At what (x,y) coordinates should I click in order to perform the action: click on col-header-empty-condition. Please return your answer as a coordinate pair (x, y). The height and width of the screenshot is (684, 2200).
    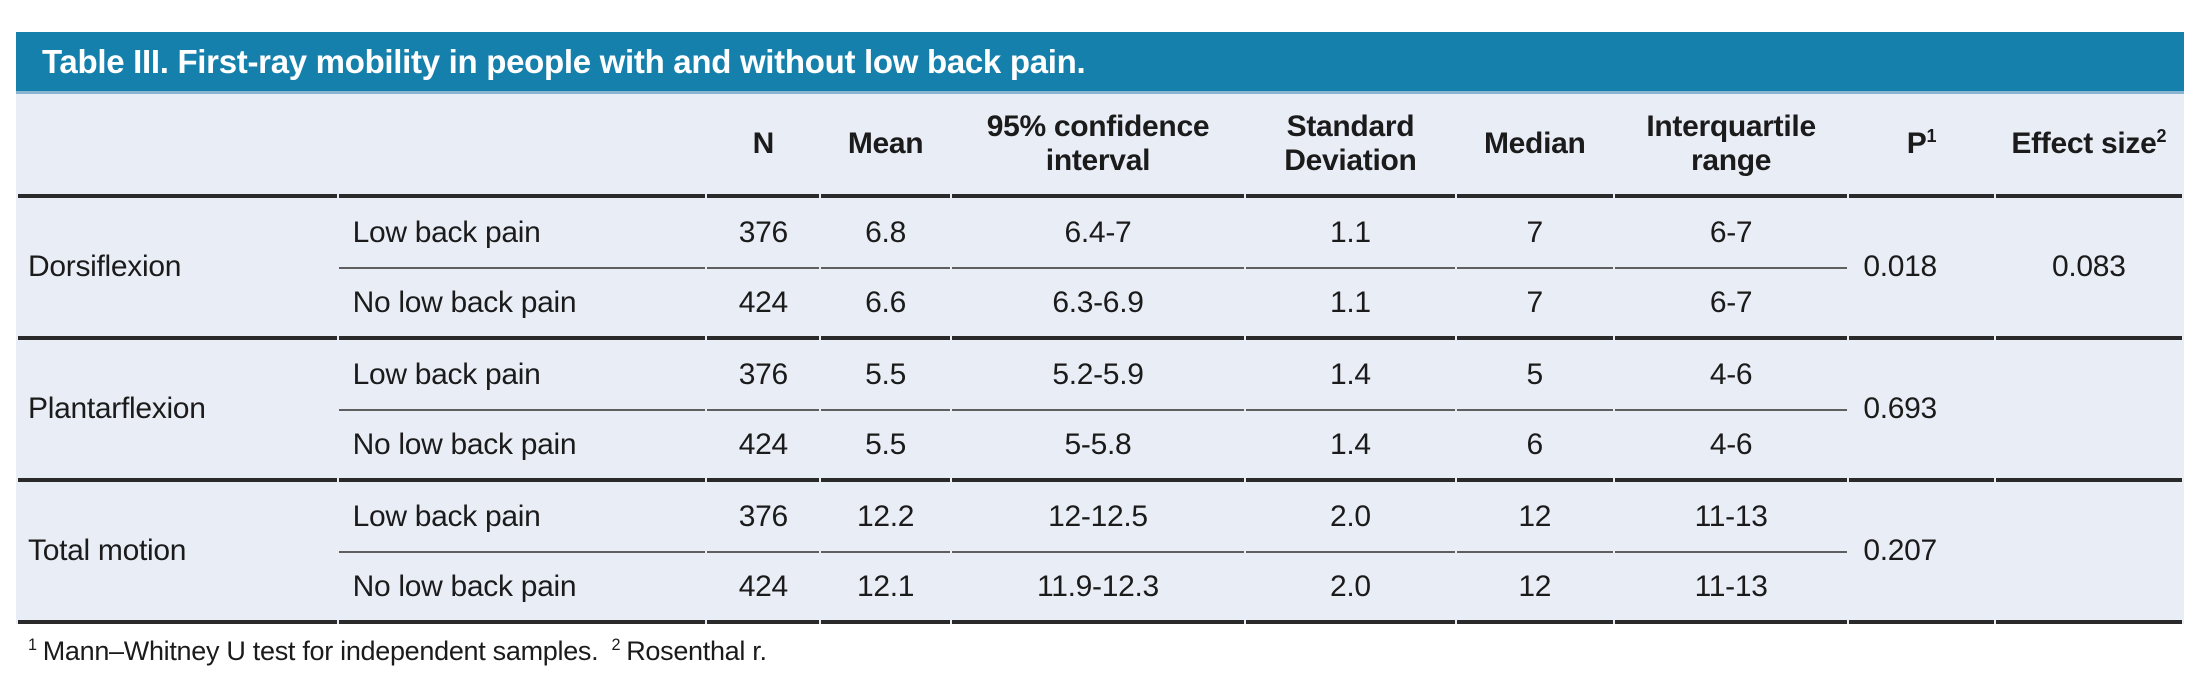
    Looking at the image, I should click on (522, 146).